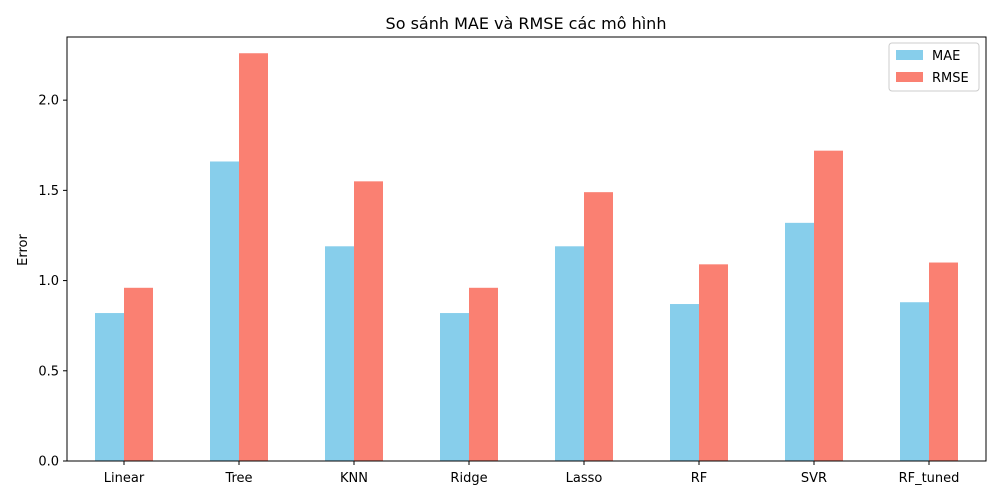 This screenshot has width=1000, height=500. Describe the element at coordinates (124, 478) in the screenshot. I see `x-tick-label: Linear` at that location.